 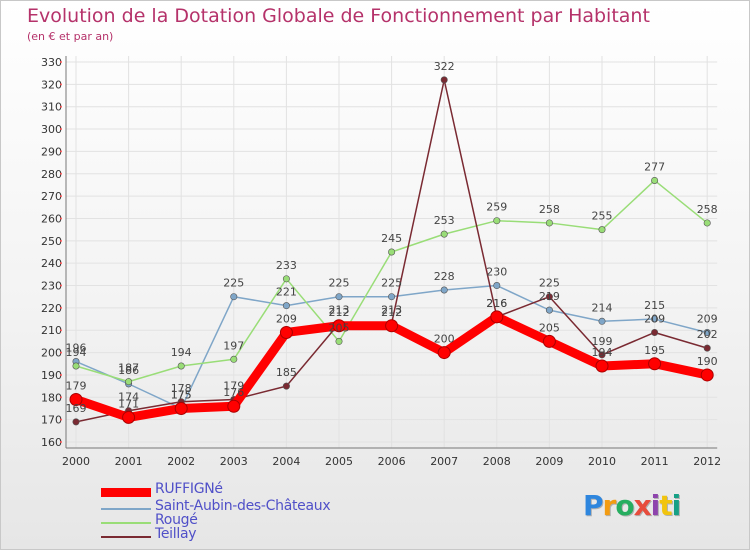 What do you see at coordinates (129, 461) in the screenshot?
I see `x-tick-label: 2001` at bounding box center [129, 461].